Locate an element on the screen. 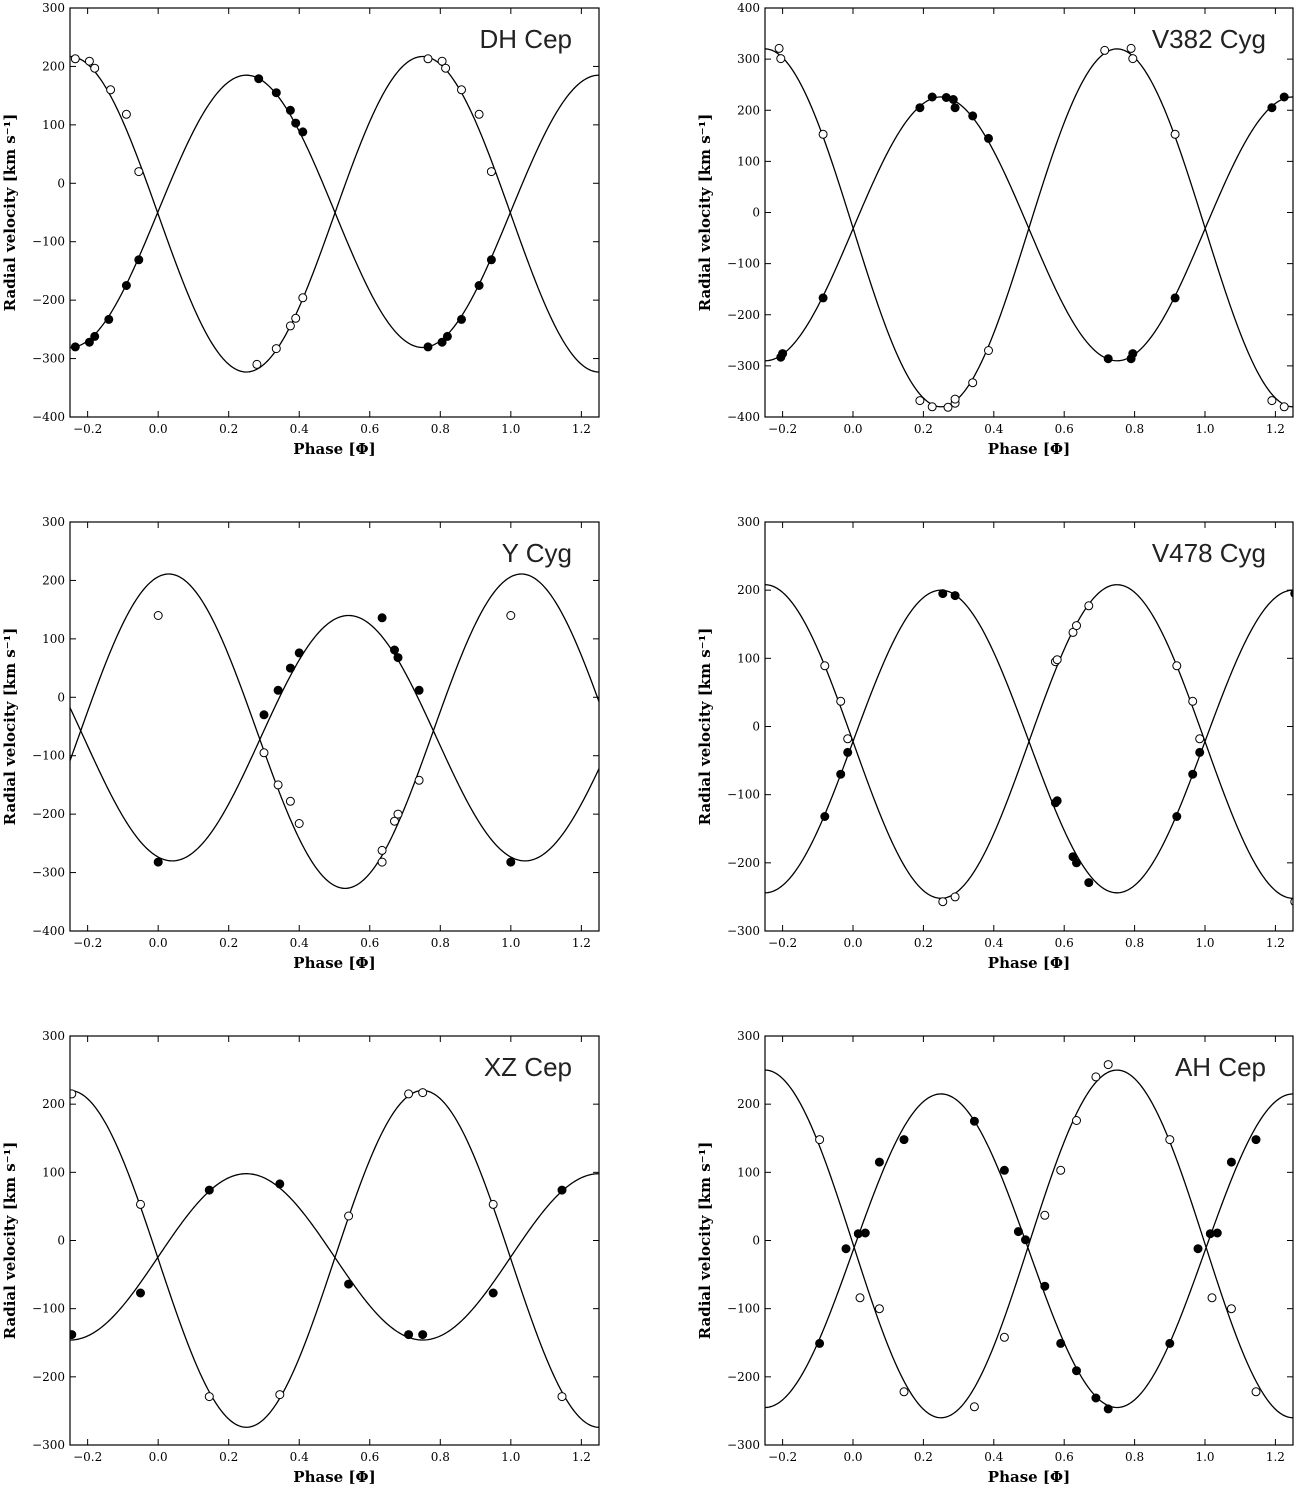 This screenshot has height=1495, width=1300. primary-fit-curve is located at coordinates (334, 211).